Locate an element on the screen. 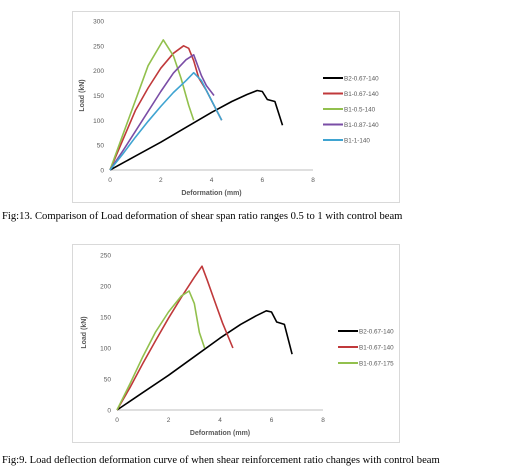  chart9-y-tick-label: 100 is located at coordinates (105, 349).